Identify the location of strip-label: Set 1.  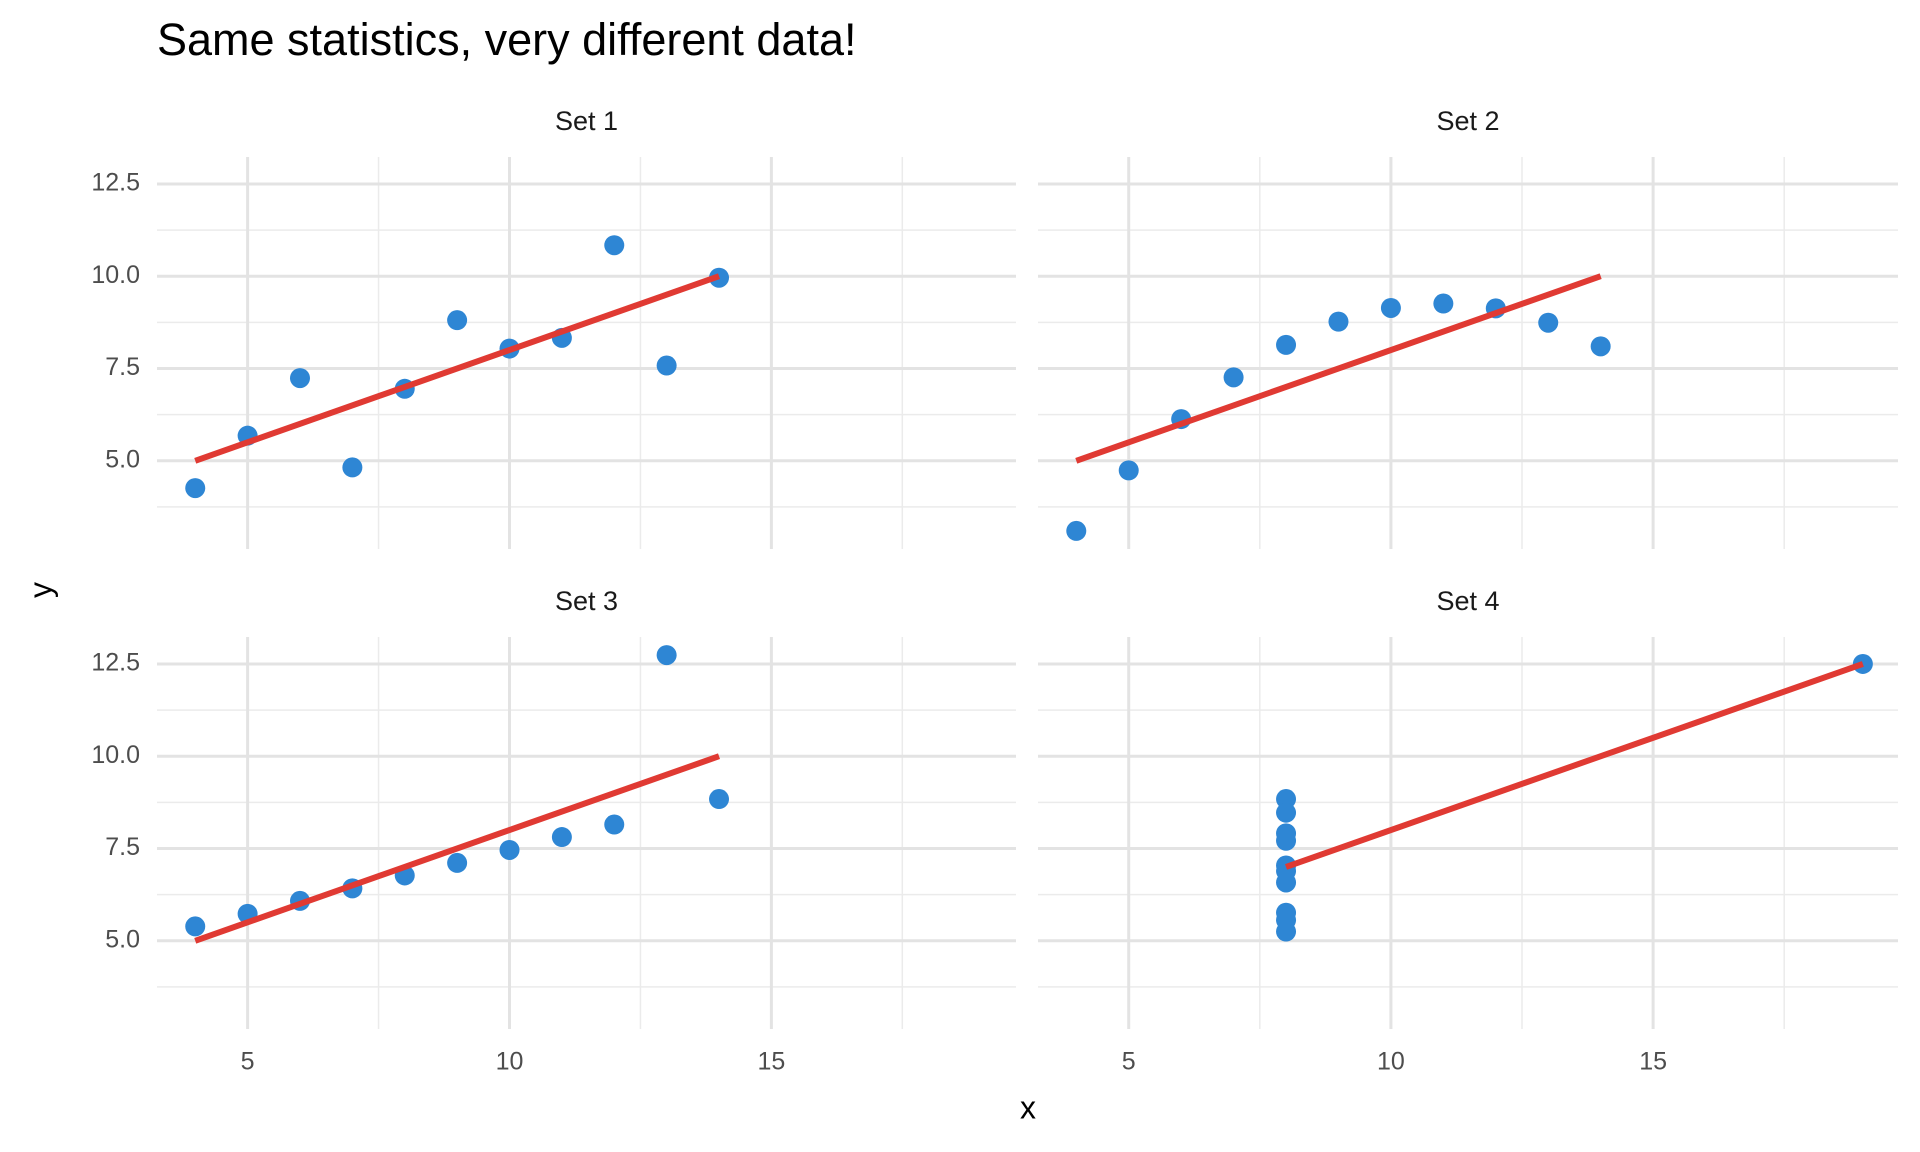
(586, 121).